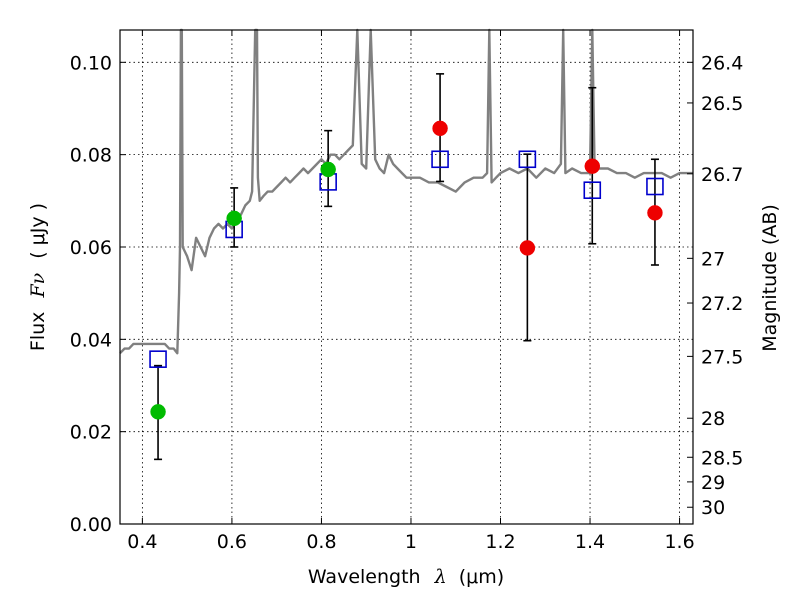 This screenshot has width=800, height=600. What do you see at coordinates (713, 259) in the screenshot?
I see `y2-tick-label: 27` at bounding box center [713, 259].